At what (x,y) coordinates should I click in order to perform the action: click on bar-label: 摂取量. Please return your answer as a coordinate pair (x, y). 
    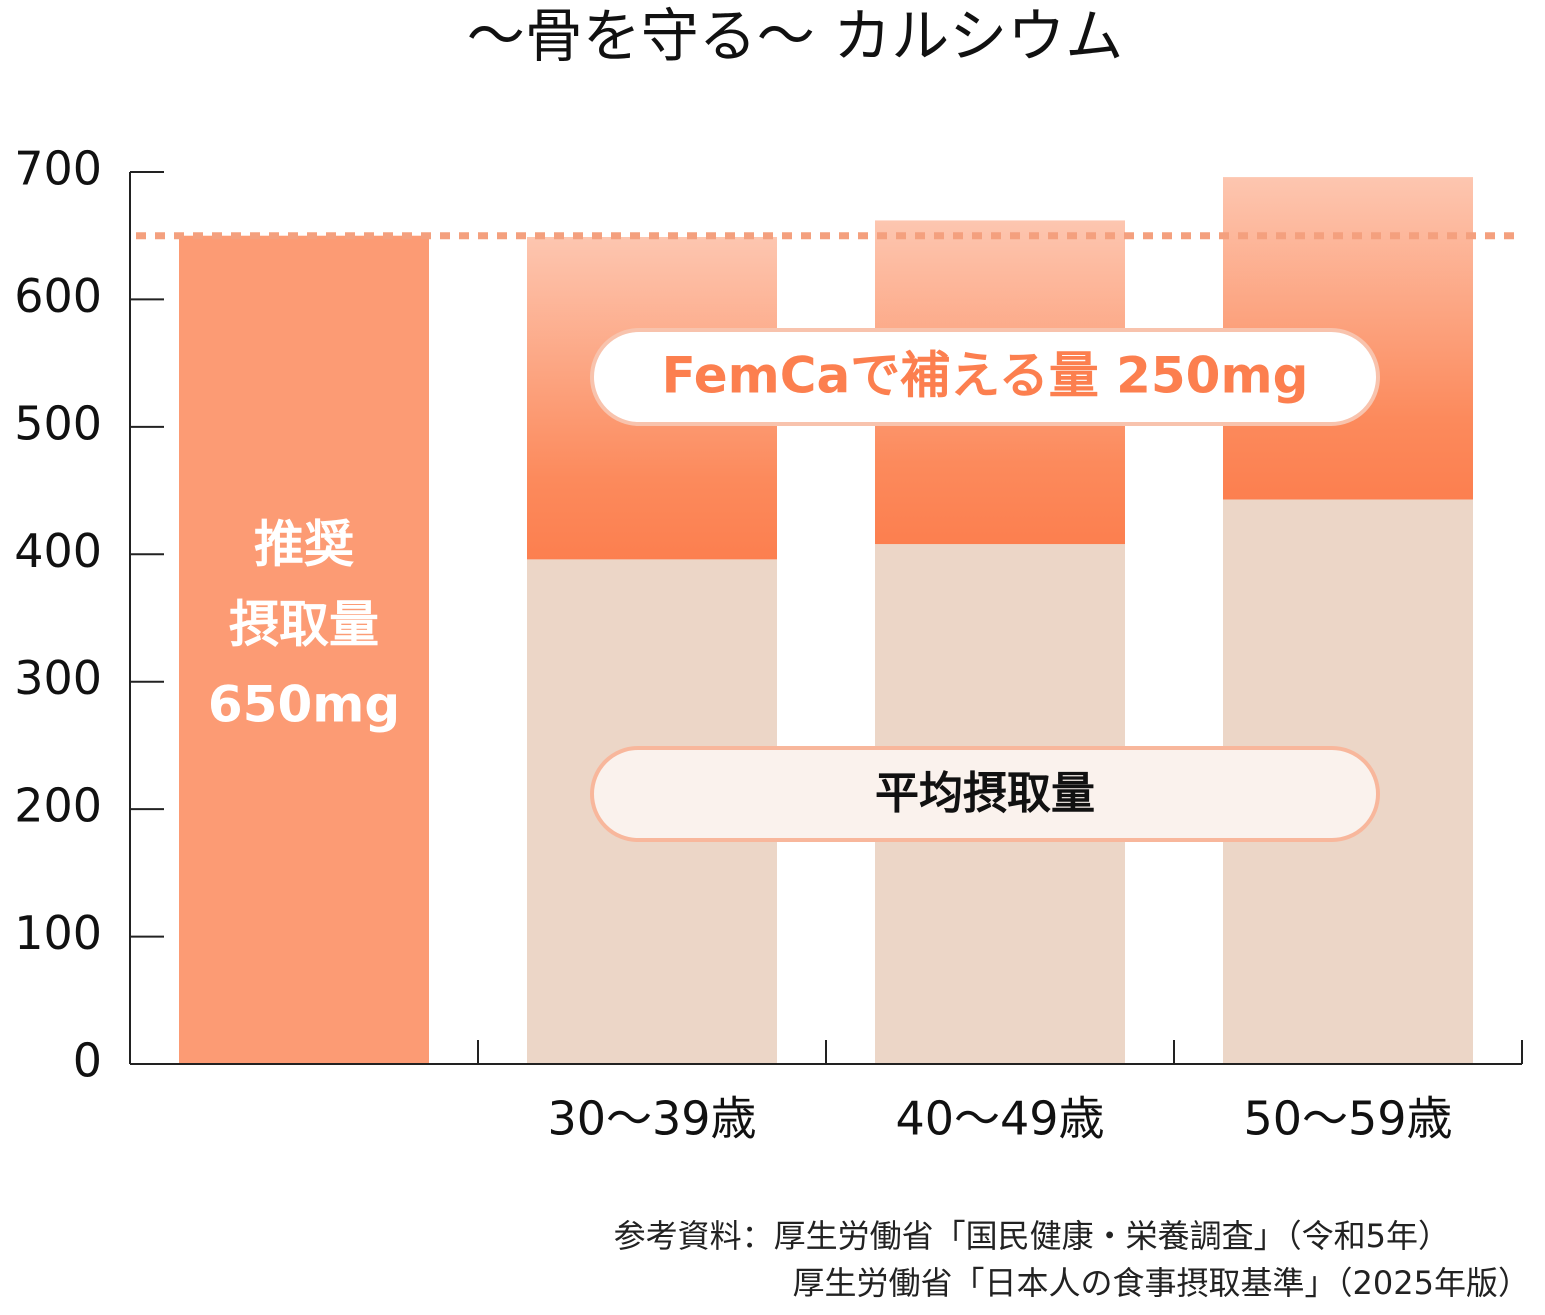
    Looking at the image, I should click on (304, 625).